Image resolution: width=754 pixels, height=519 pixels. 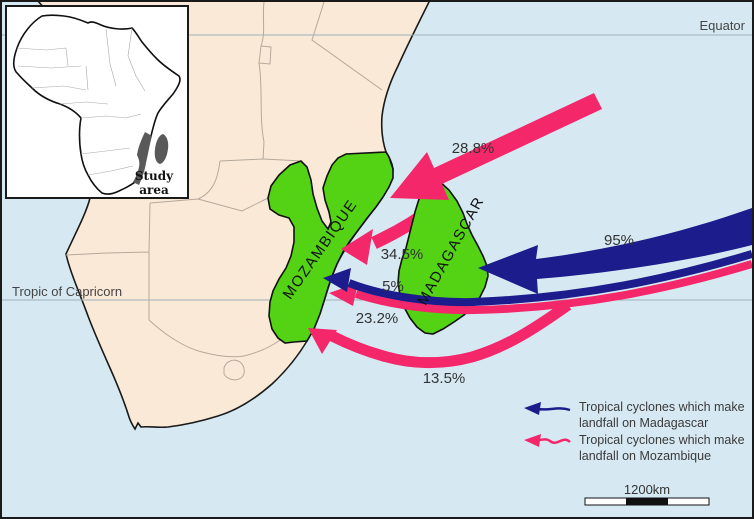 I want to click on pct-5-label: 5%, so click(x=393, y=286).